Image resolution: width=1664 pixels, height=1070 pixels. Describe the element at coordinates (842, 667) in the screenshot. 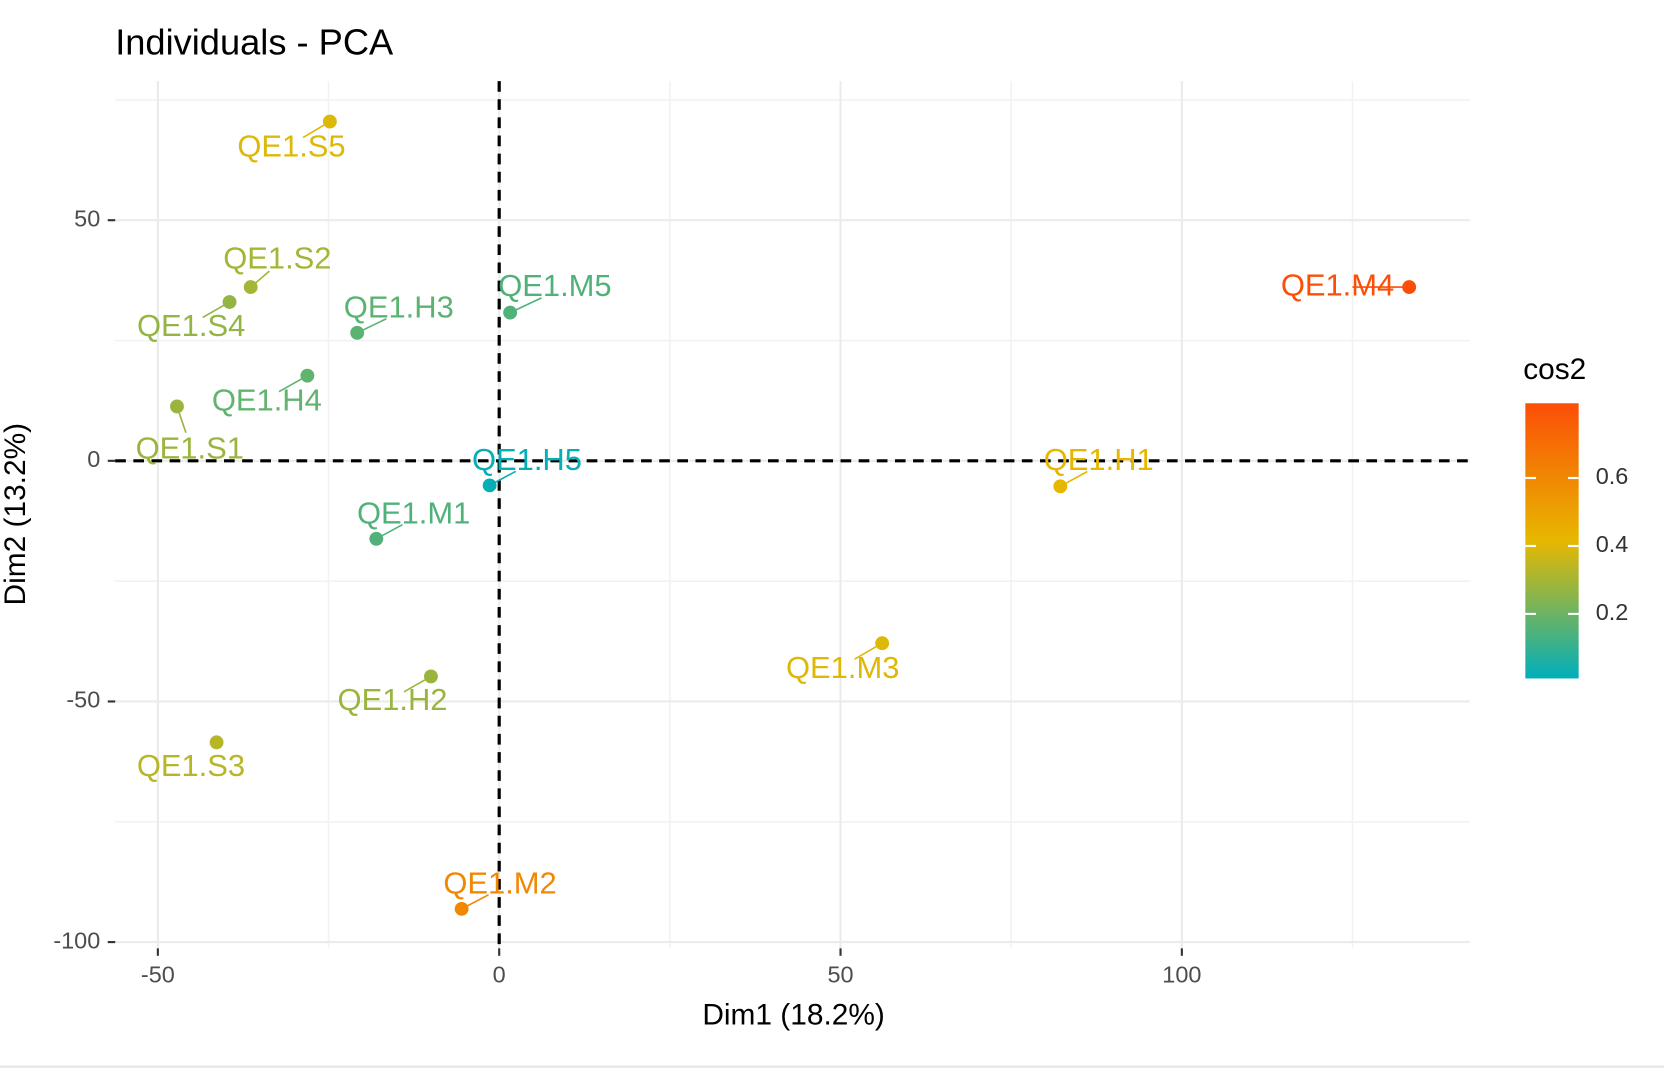

I see `point-label: QE1.M3` at that location.